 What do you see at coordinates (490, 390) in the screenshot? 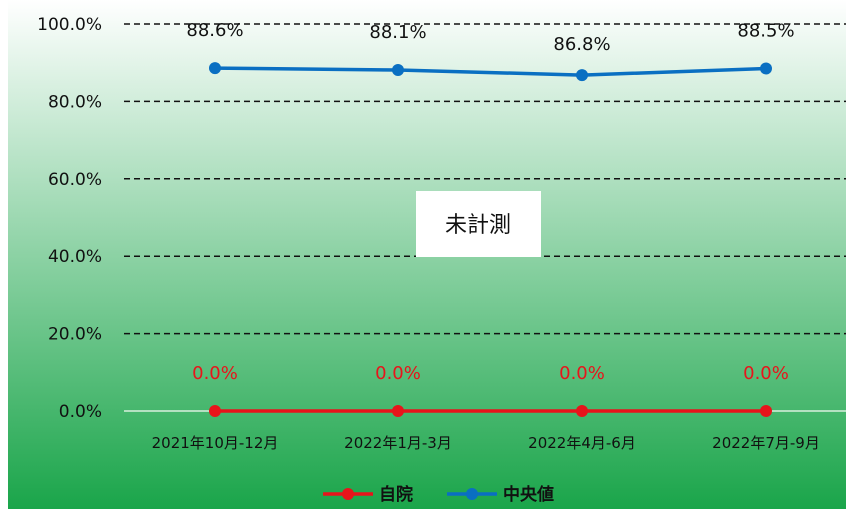
I see `series-group: 0.0% 0.0% 0.0% 0.0%` at bounding box center [490, 390].